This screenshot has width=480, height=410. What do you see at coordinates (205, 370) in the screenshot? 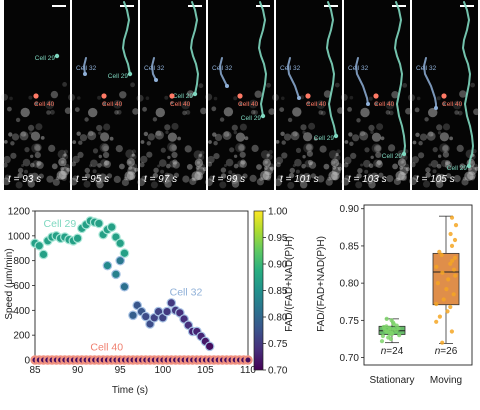
I see `x-tick-label: 105` at bounding box center [205, 370].